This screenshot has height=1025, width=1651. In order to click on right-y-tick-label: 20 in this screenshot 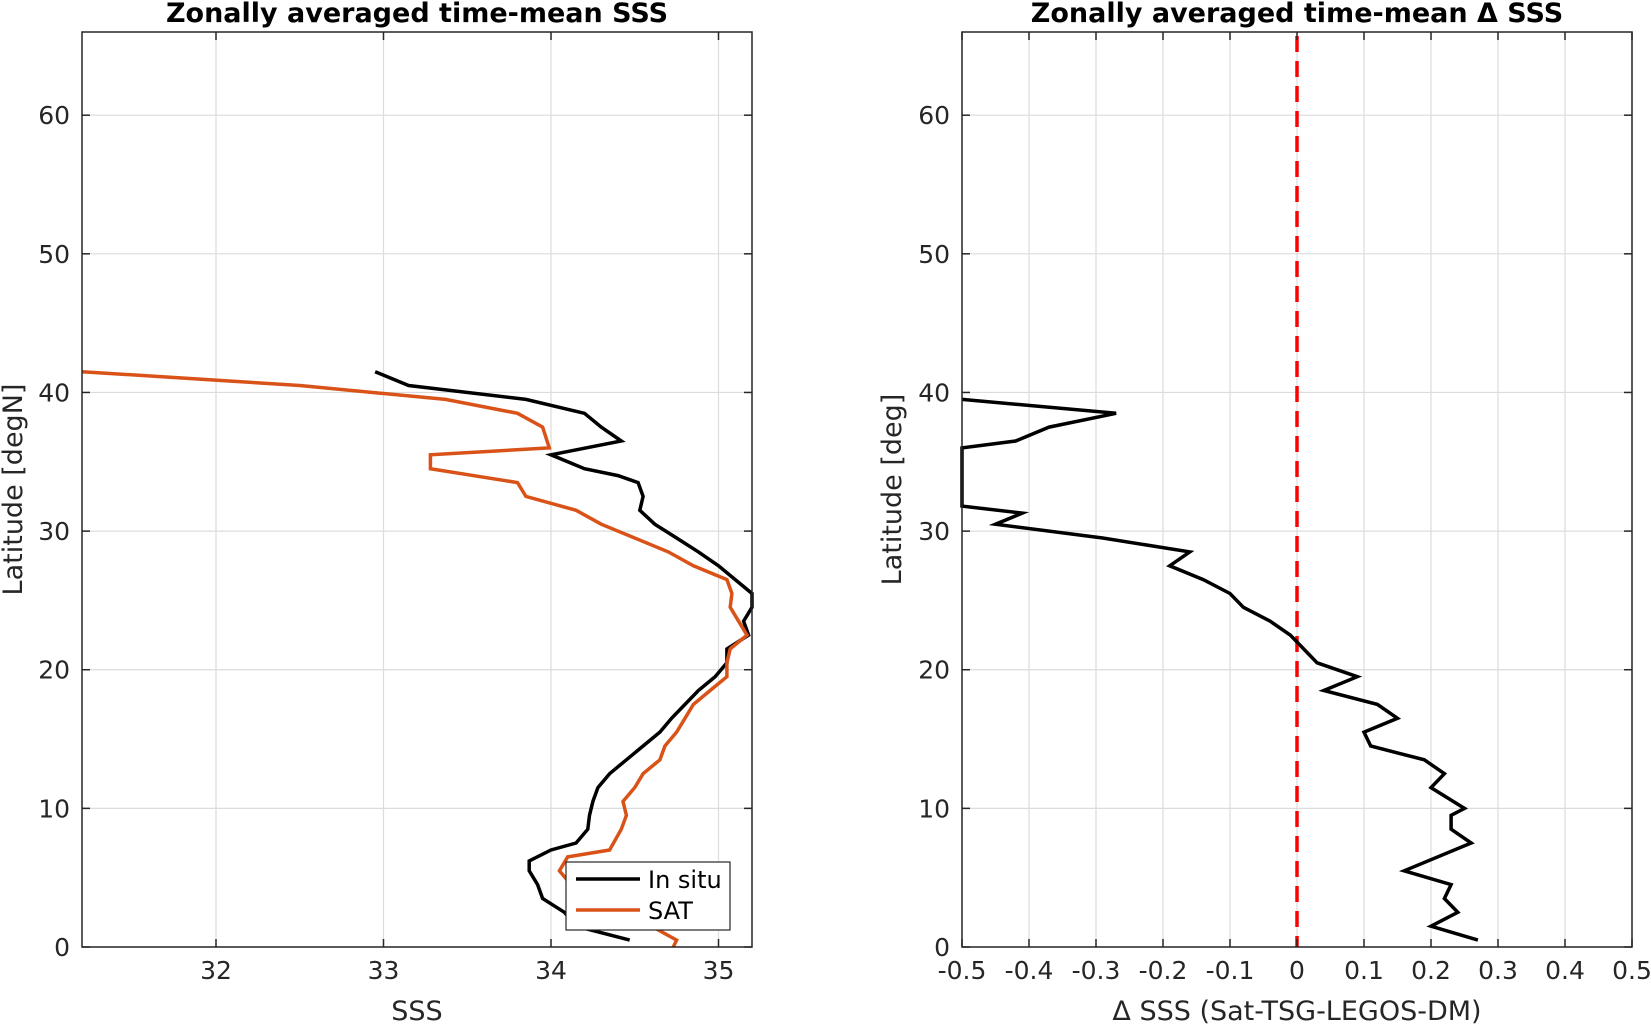, I will do `click(934, 670)`.